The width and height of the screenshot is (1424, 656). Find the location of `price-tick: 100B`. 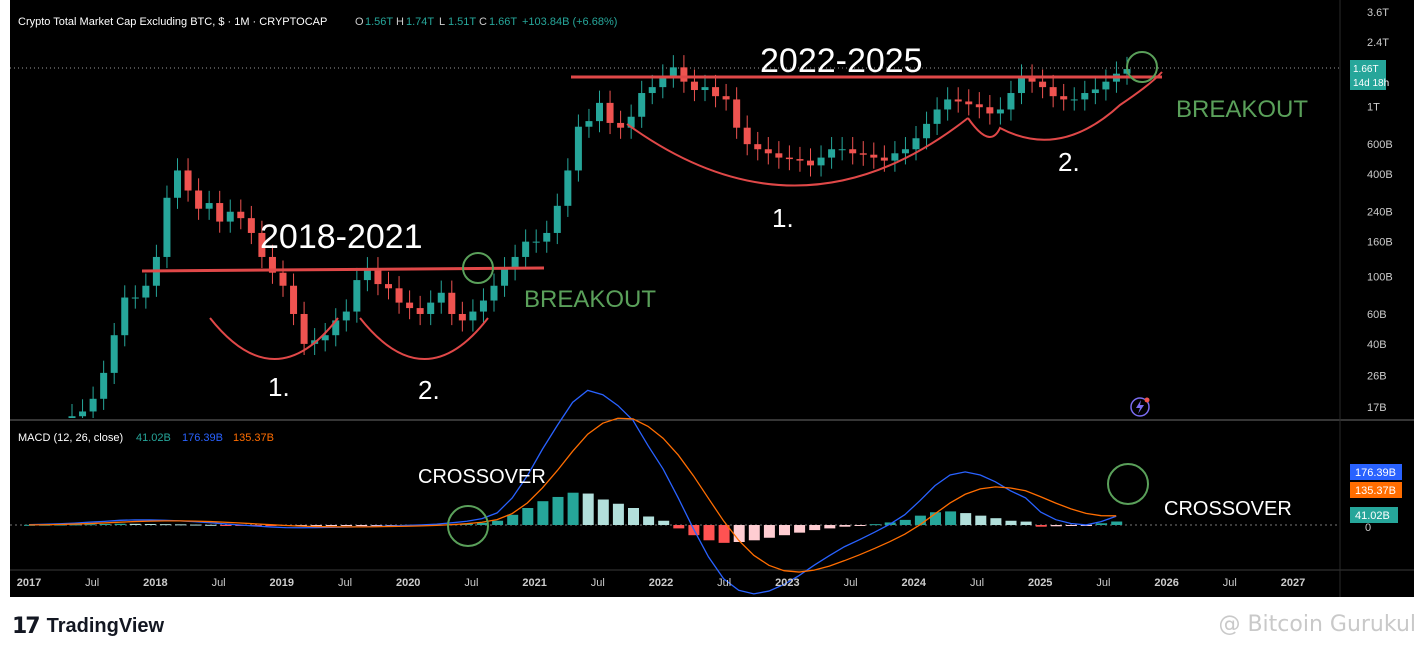

price-tick: 100B is located at coordinates (1380, 277).